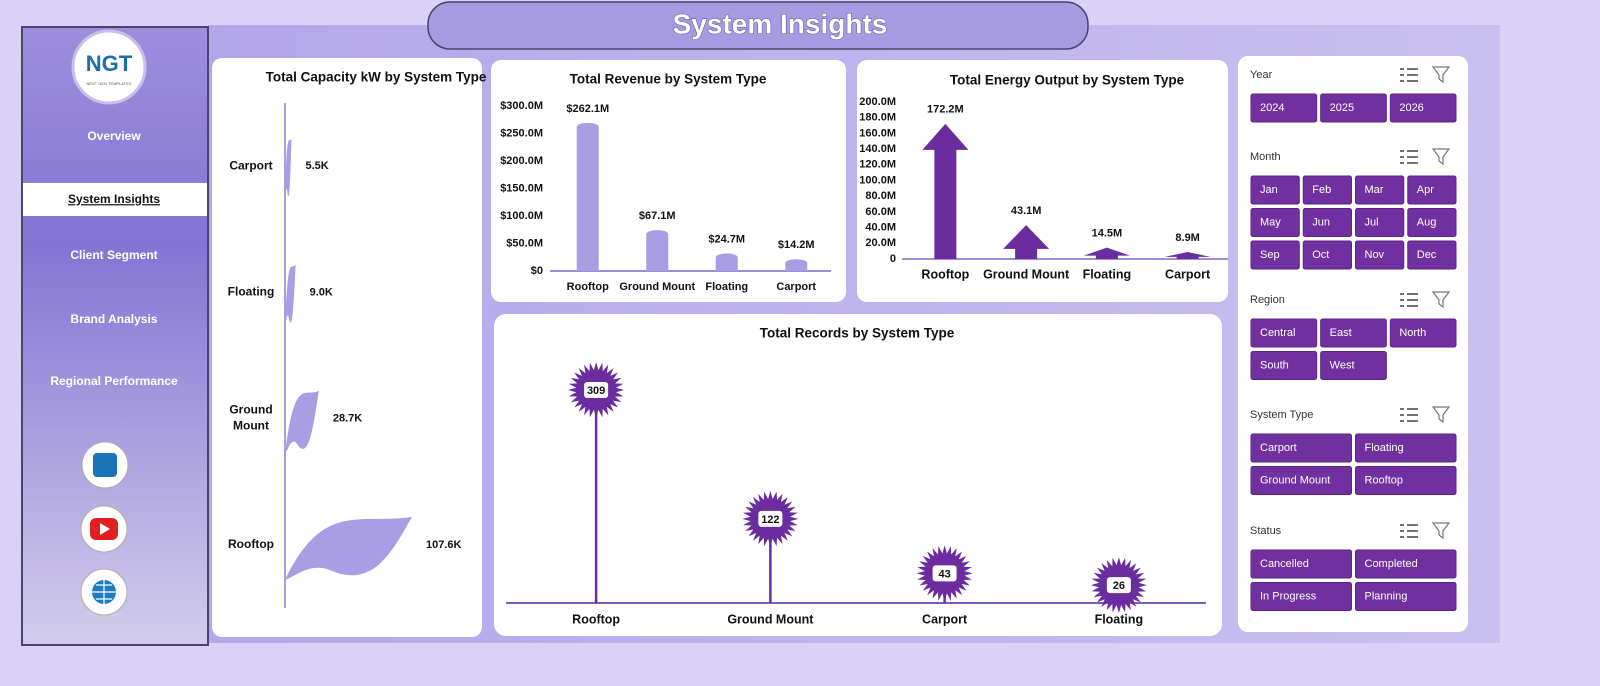 This screenshot has height=686, width=1600. What do you see at coordinates (945, 574) in the screenshot?
I see `value-label: 43` at bounding box center [945, 574].